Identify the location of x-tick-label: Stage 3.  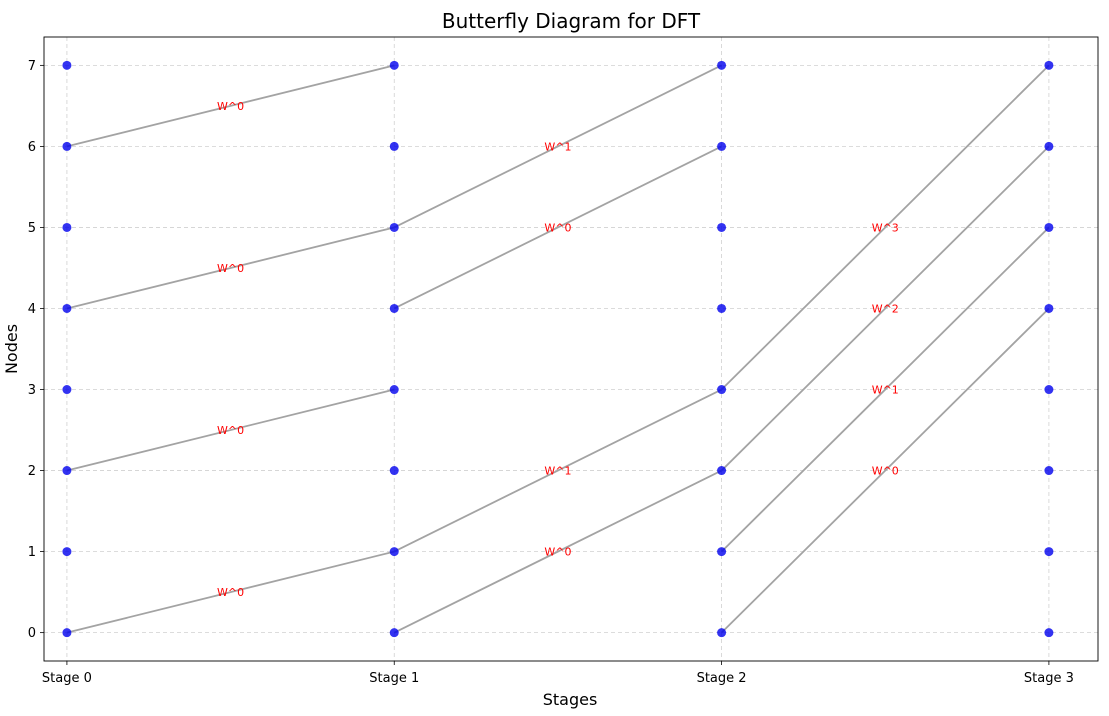
(1049, 678).